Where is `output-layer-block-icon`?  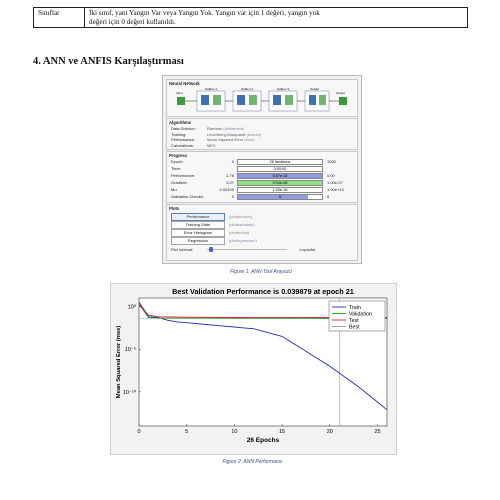 output-layer-block-icon is located at coordinates (317, 101).